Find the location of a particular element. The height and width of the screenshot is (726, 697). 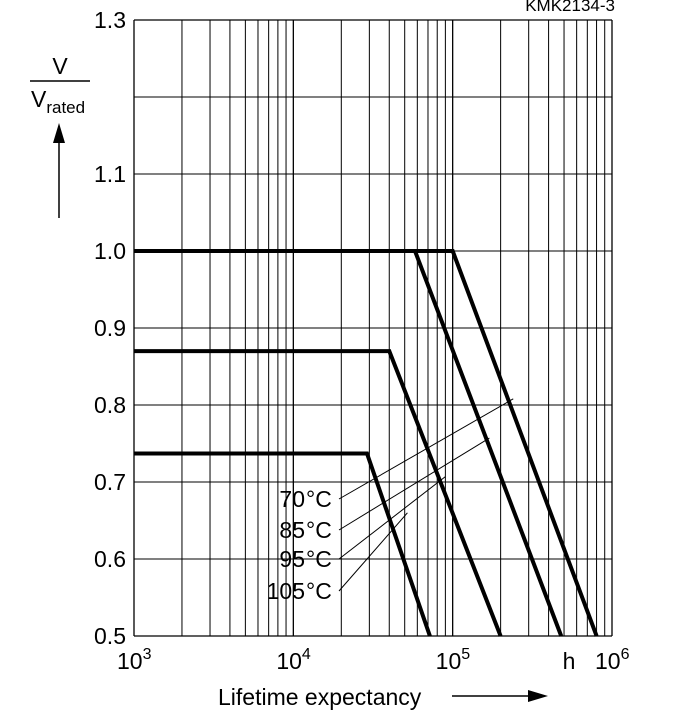

series-label-value: 70 is located at coordinates (292, 499).